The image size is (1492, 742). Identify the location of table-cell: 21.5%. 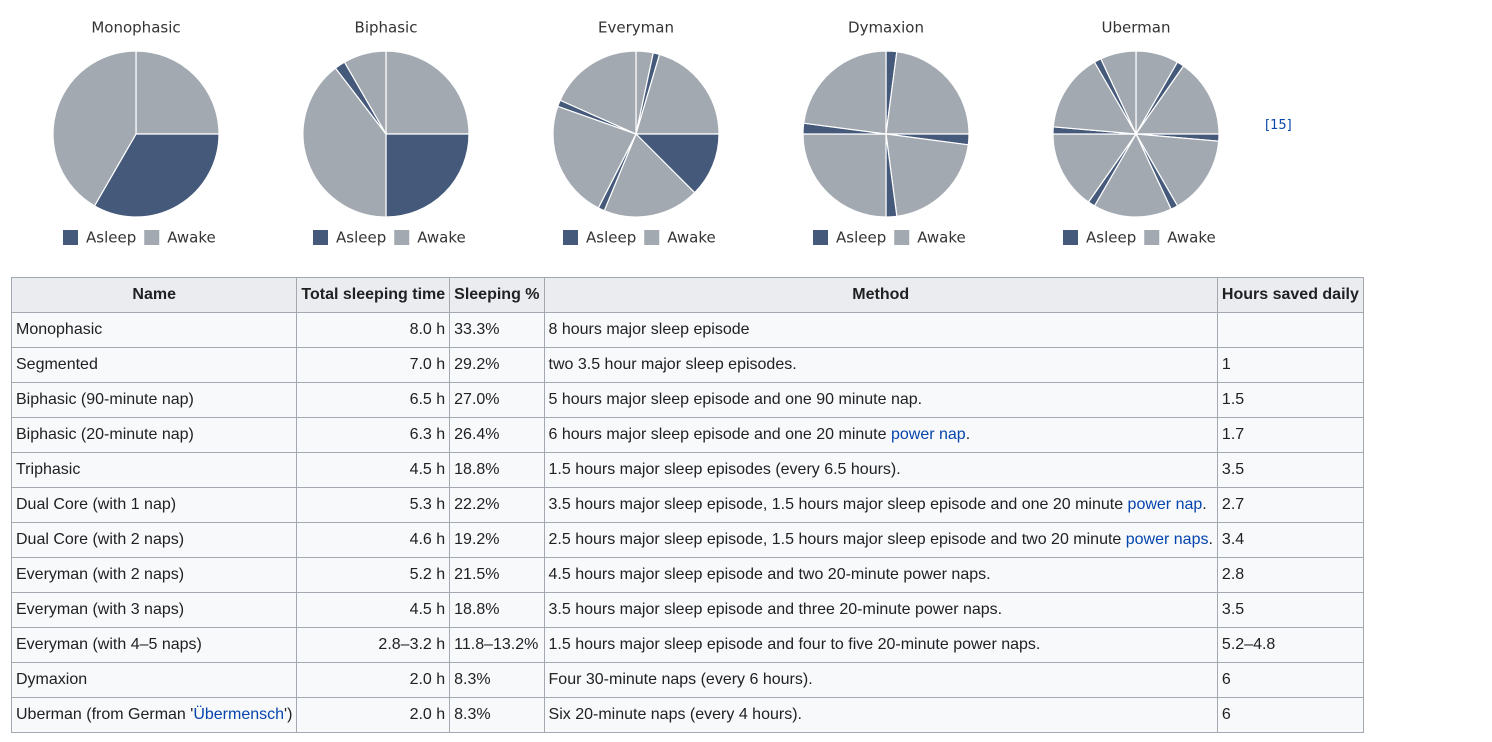
(497, 575).